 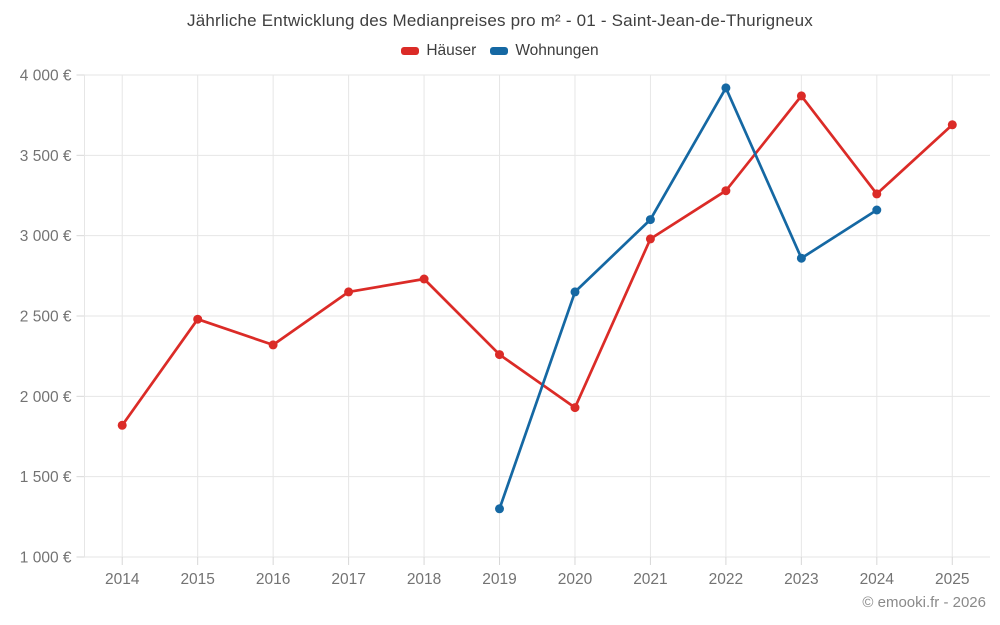 What do you see at coordinates (557, 50) in the screenshot?
I see `legend-item-label: Wohnungen` at bounding box center [557, 50].